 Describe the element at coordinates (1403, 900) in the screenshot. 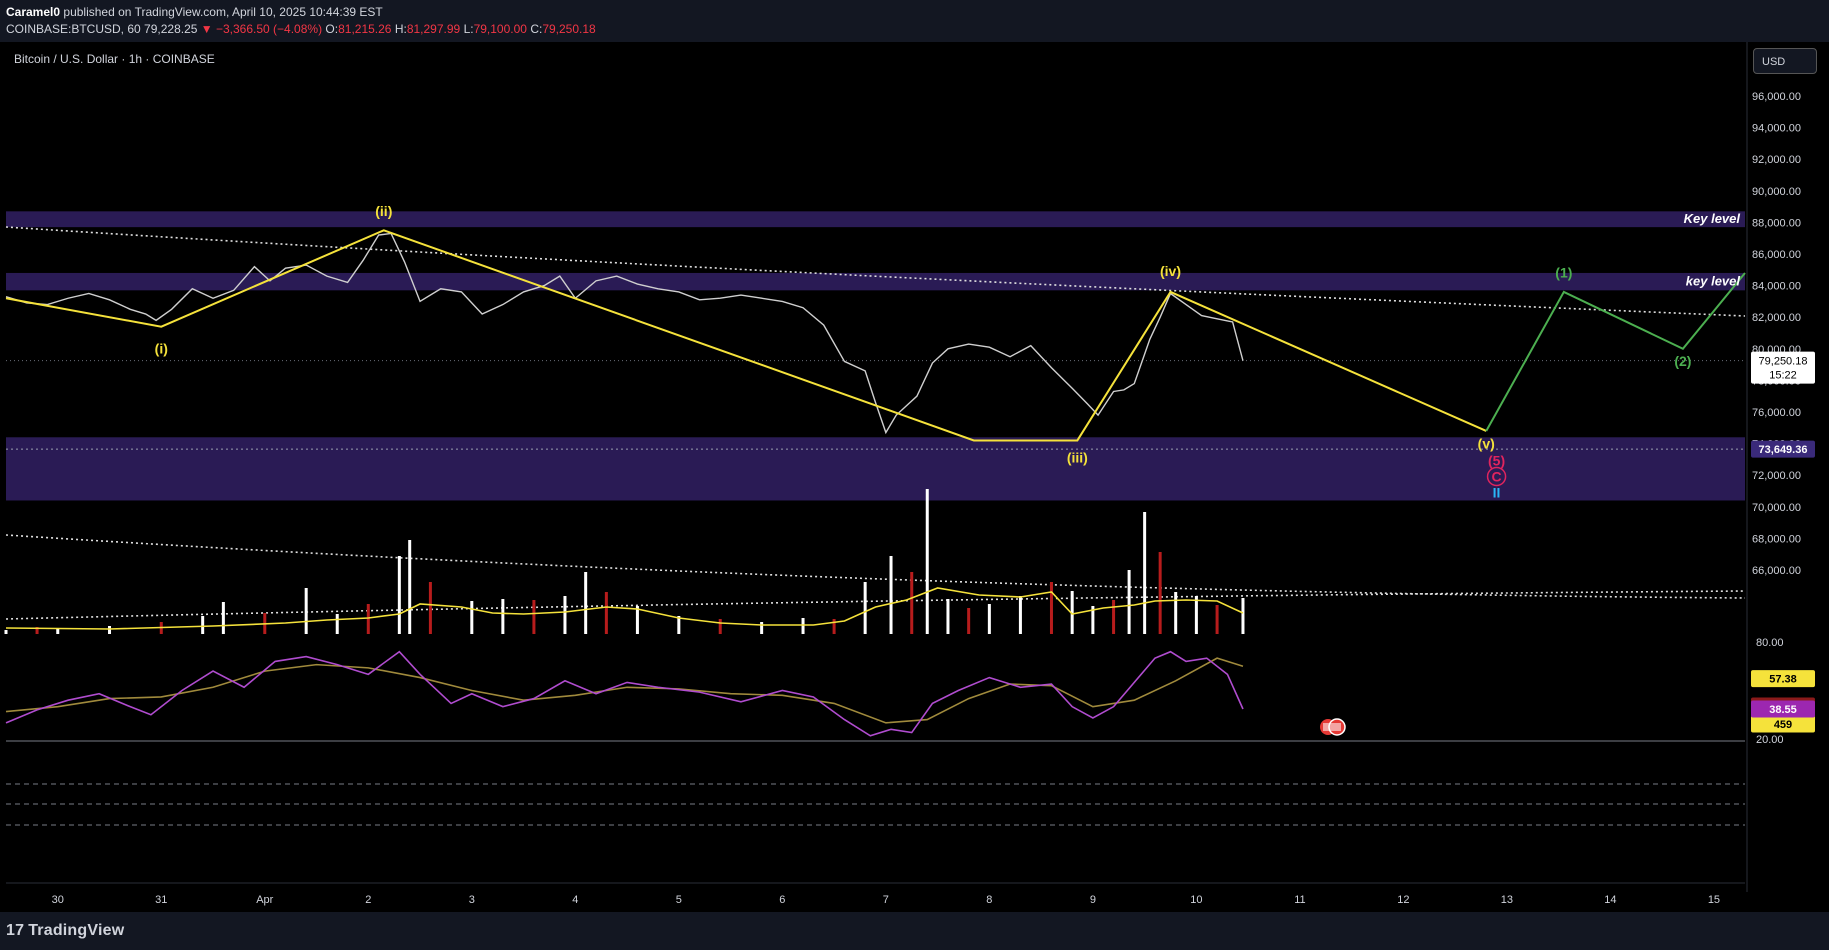

I see `time-tick-label: 12` at that location.